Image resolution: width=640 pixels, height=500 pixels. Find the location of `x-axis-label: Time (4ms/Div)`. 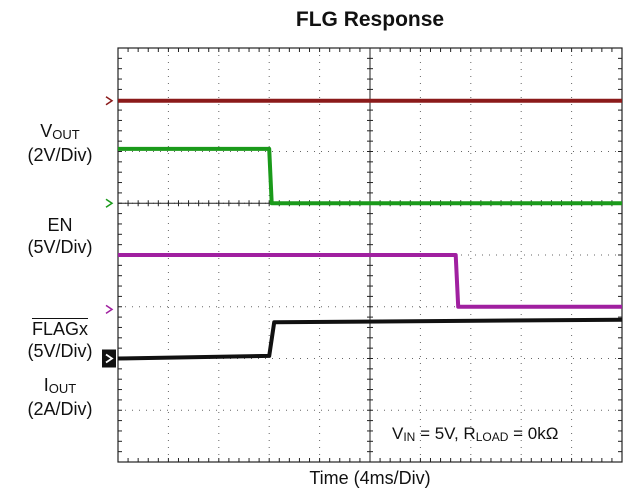

x-axis-label: Time (4ms/Div) is located at coordinates (370, 478).